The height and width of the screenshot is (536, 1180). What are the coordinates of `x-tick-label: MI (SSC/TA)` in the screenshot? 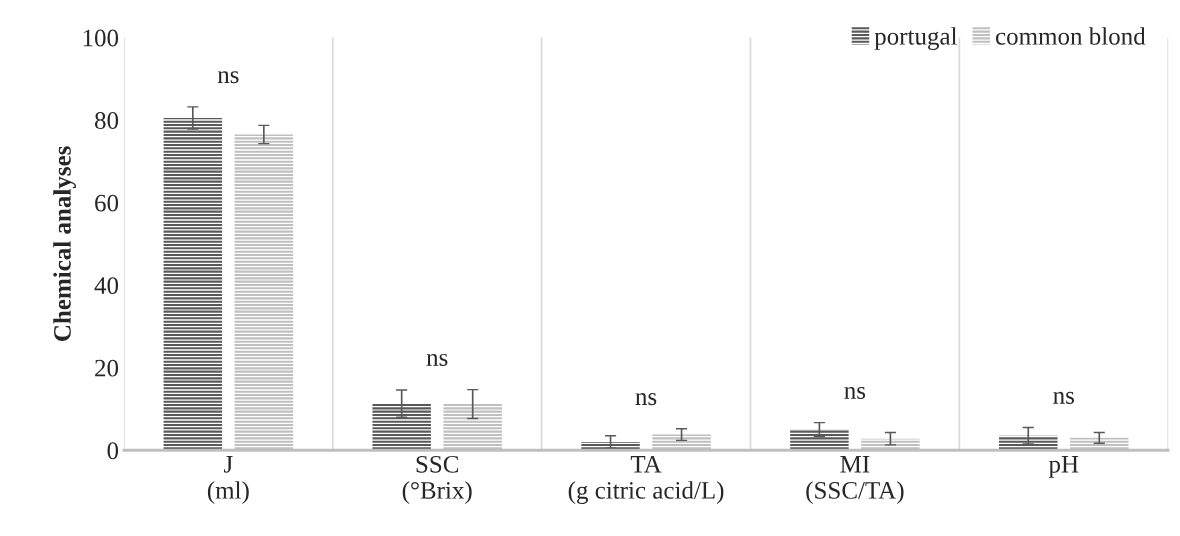 It's located at (855, 480).